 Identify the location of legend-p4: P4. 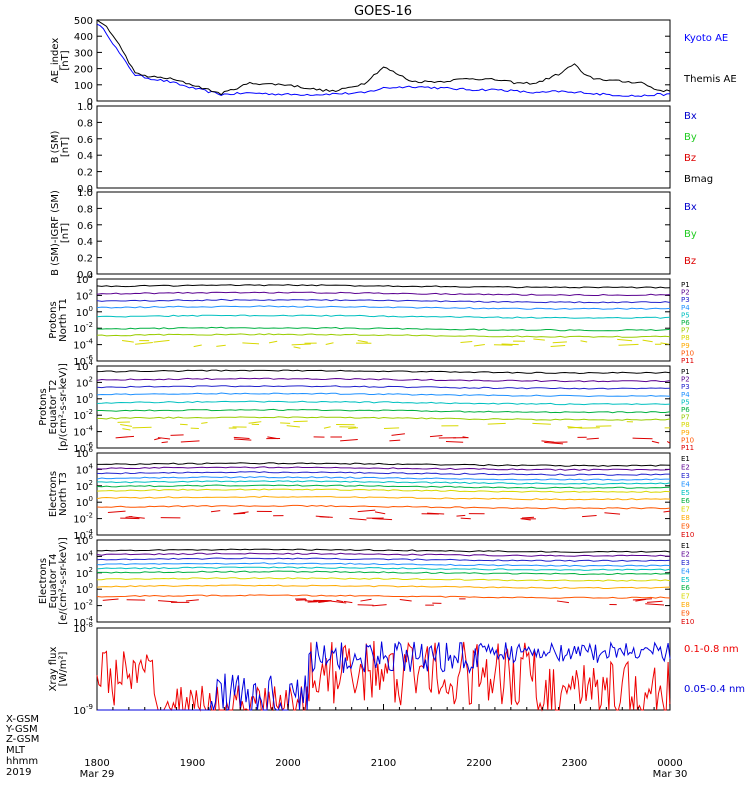
(685, 308).